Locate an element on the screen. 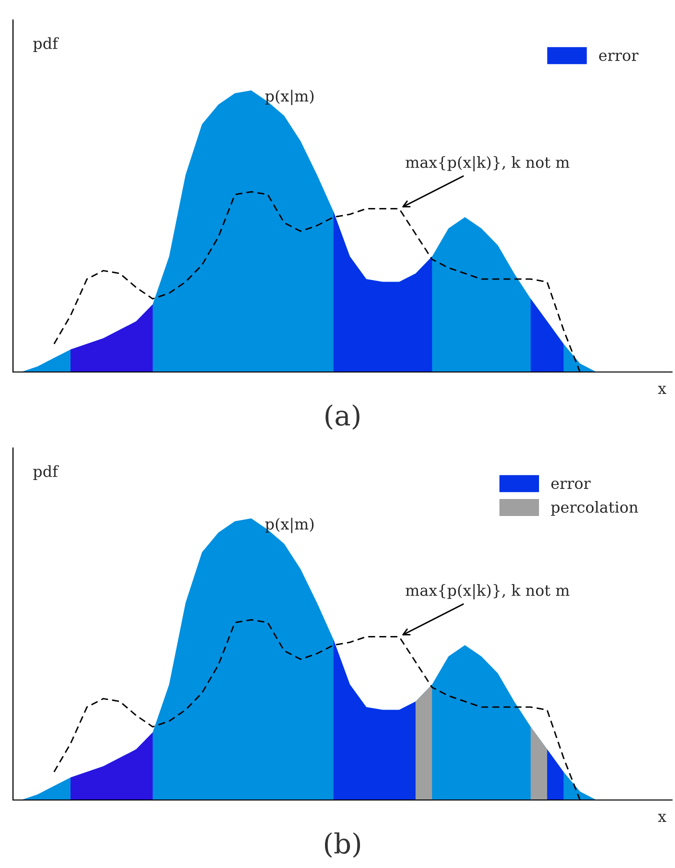 Image resolution: width=675 pixels, height=868 pixels. legend-label: percolation is located at coordinates (594, 508).